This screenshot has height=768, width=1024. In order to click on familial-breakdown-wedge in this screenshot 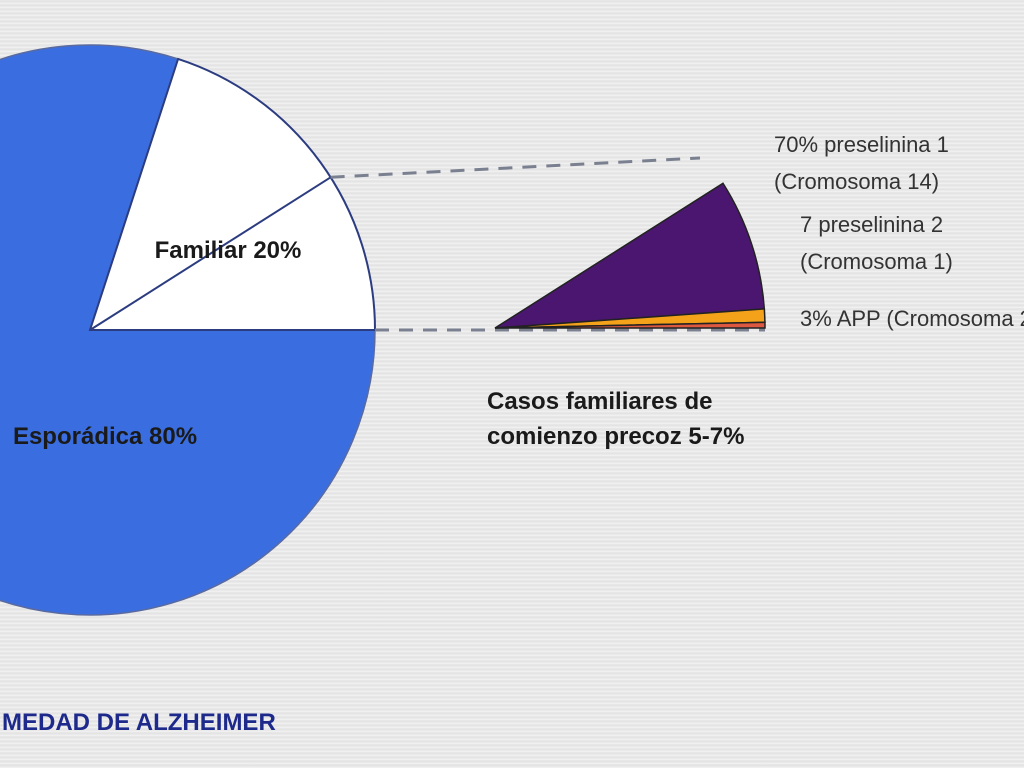, I will do `click(630, 255)`.